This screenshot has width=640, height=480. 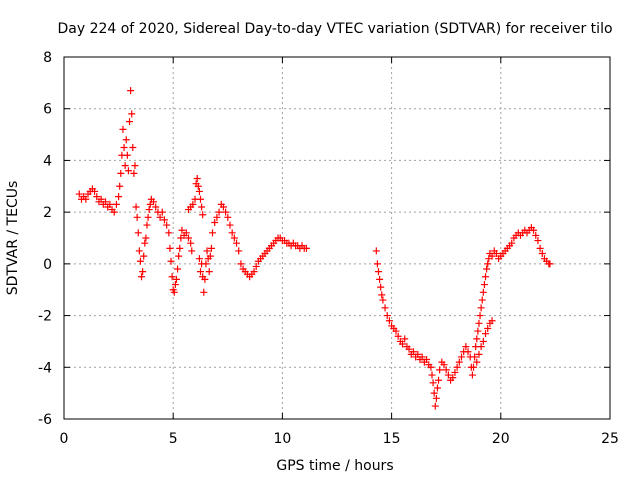 What do you see at coordinates (334, 466) in the screenshot?
I see `x-axis-label: GPS time / hours` at bounding box center [334, 466].